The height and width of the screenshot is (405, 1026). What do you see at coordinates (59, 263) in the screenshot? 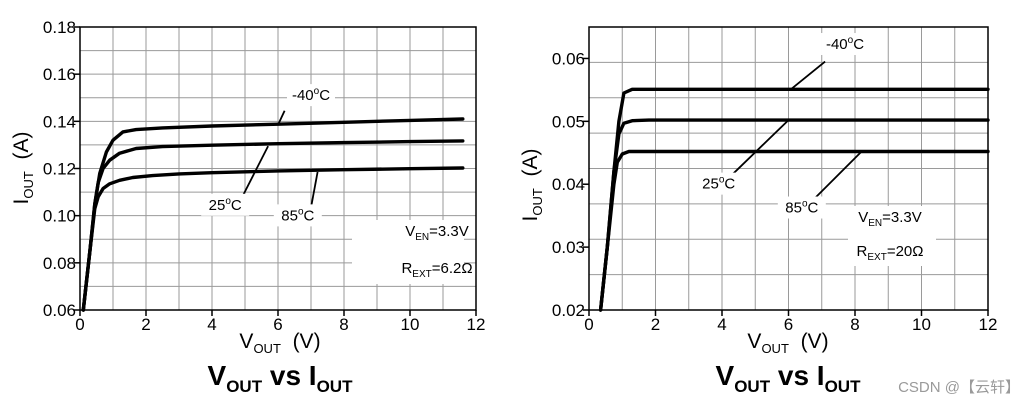
I see `y-tick-label: 0.08` at bounding box center [59, 263].